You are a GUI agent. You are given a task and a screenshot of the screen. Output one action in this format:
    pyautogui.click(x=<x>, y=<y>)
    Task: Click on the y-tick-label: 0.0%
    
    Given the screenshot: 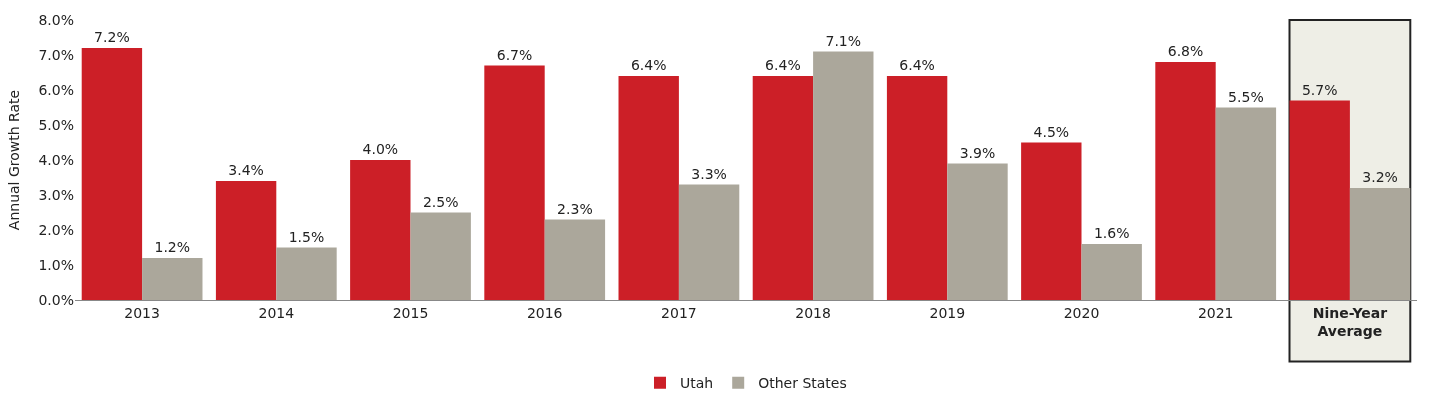 What is the action you would take?
    pyautogui.click(x=56, y=299)
    